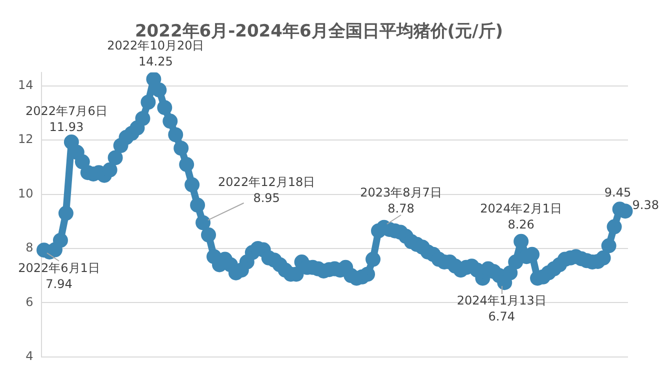 Image resolution: width=668 pixels, height=372 pixels. I want to click on text: 9.38, so click(645, 205).